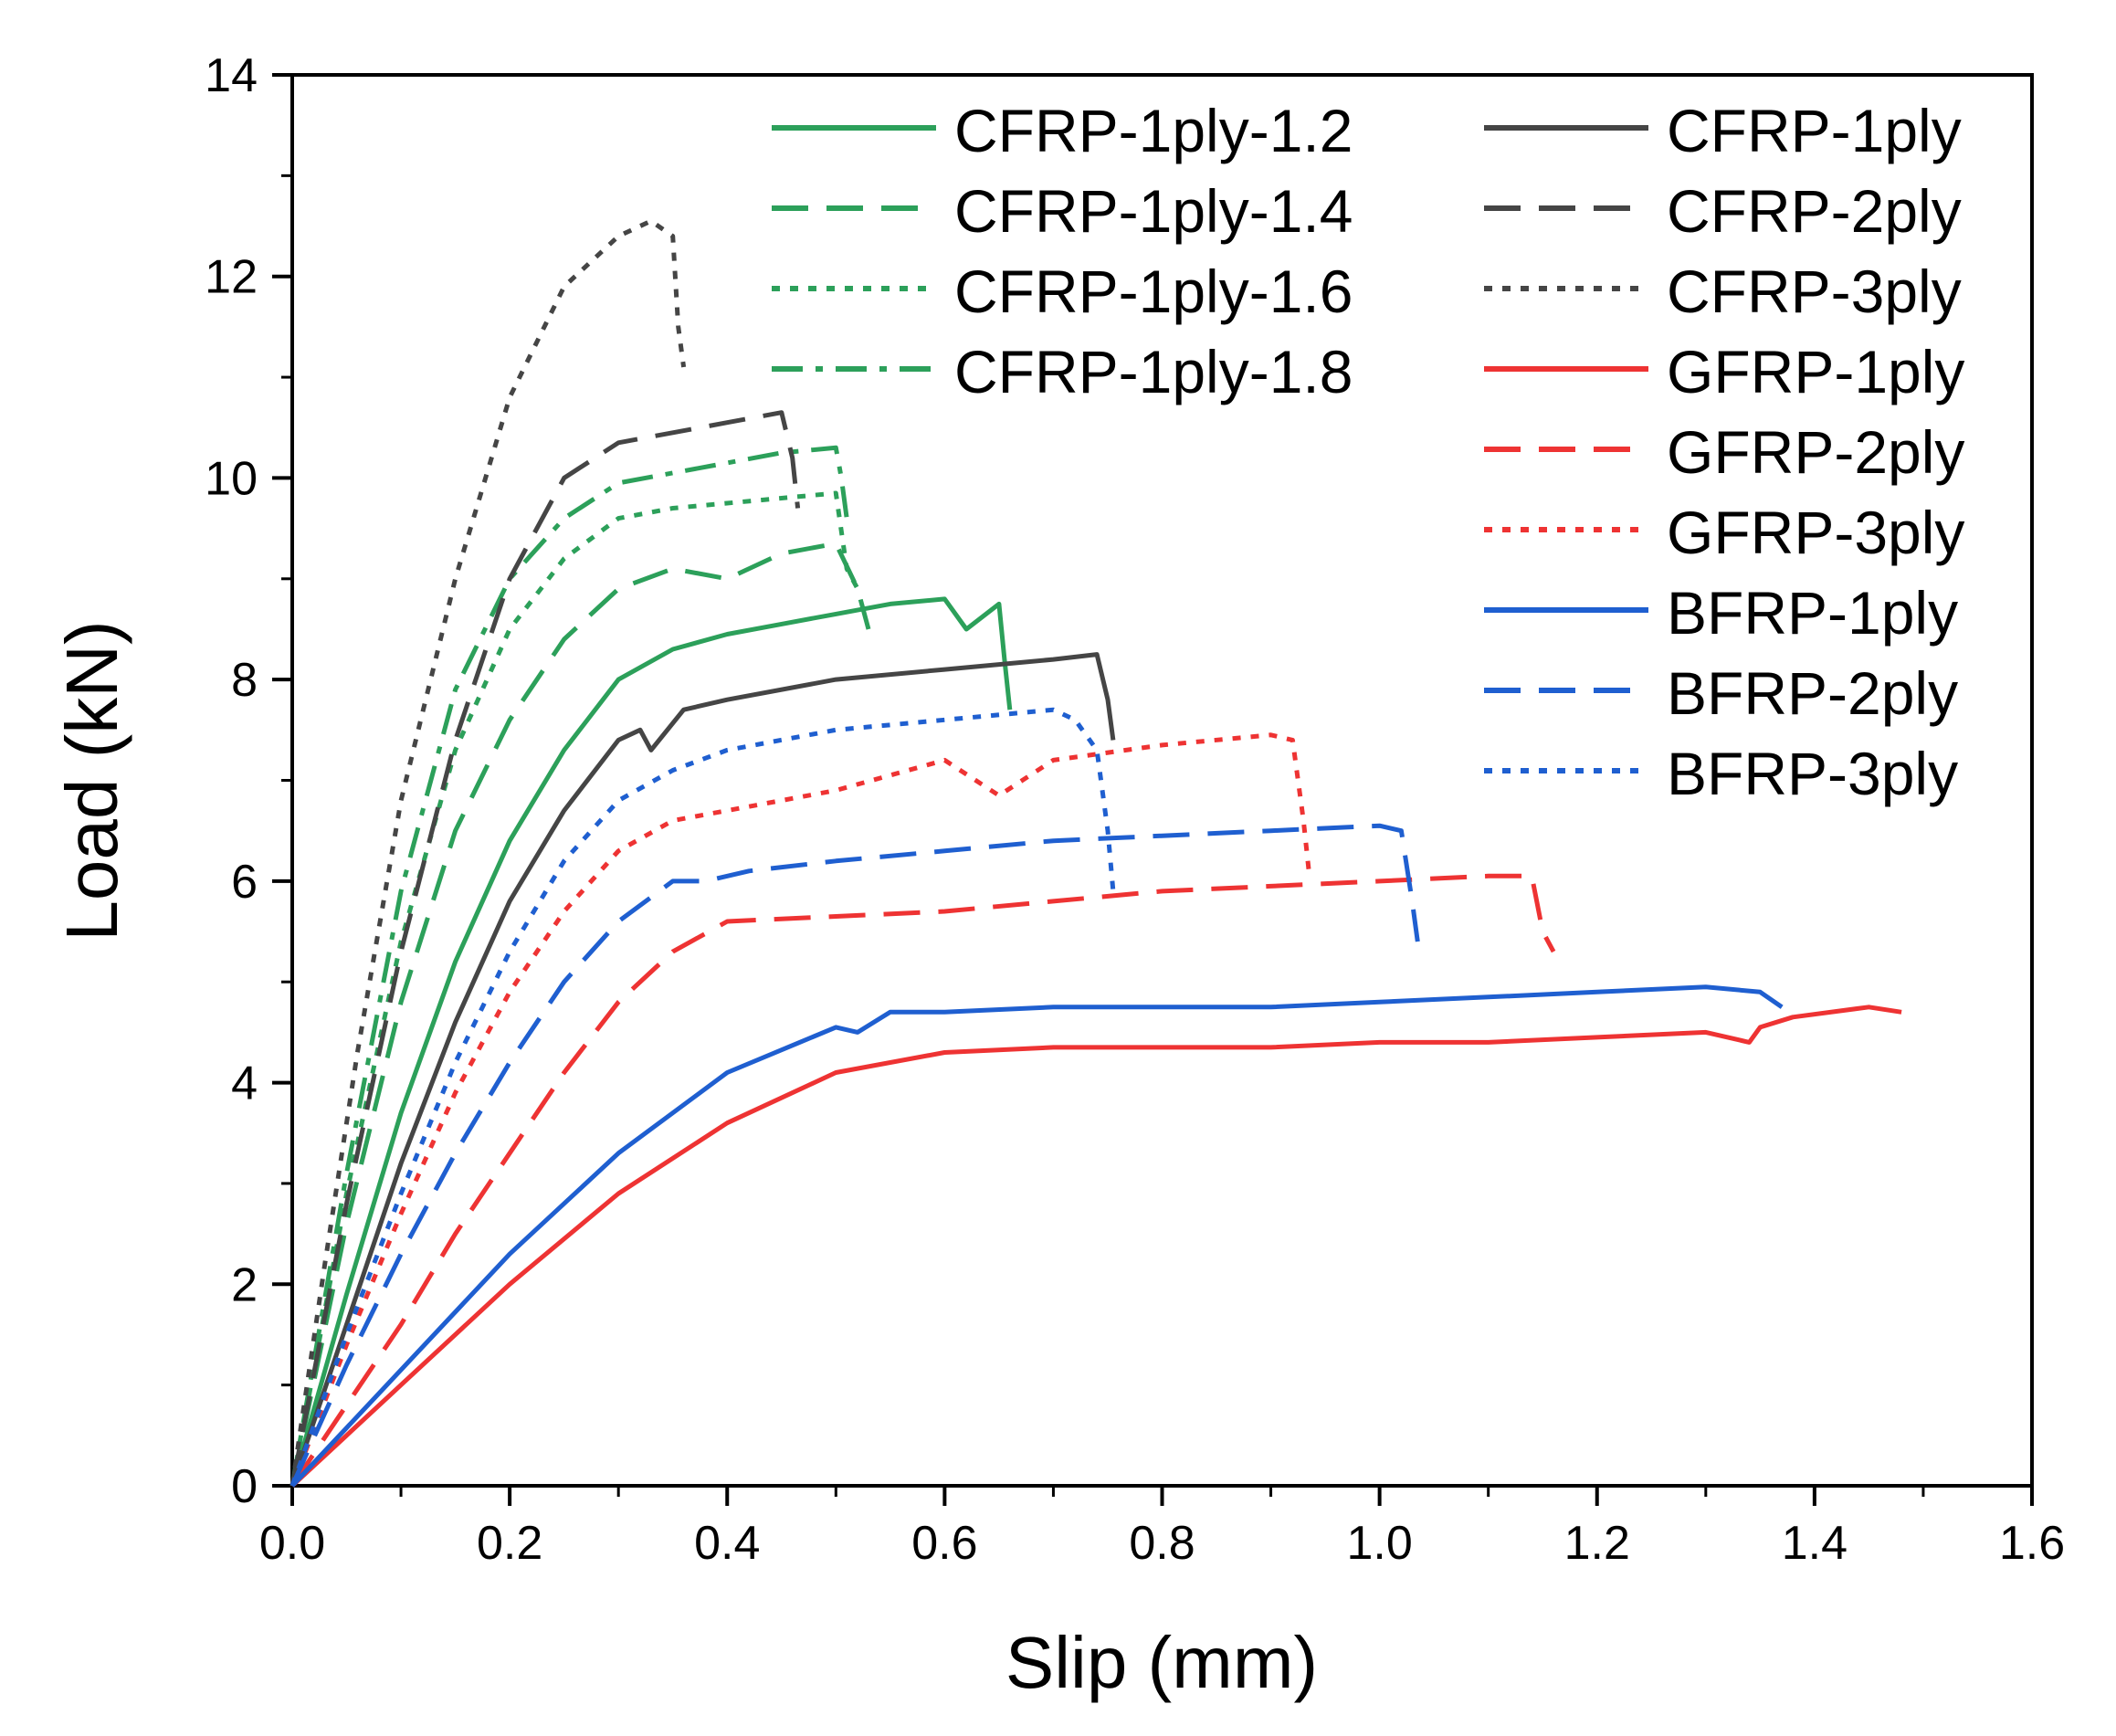 The height and width of the screenshot is (1736, 2116). What do you see at coordinates (1162, 1543) in the screenshot?
I see `x-tick-label: 0.8` at bounding box center [1162, 1543].